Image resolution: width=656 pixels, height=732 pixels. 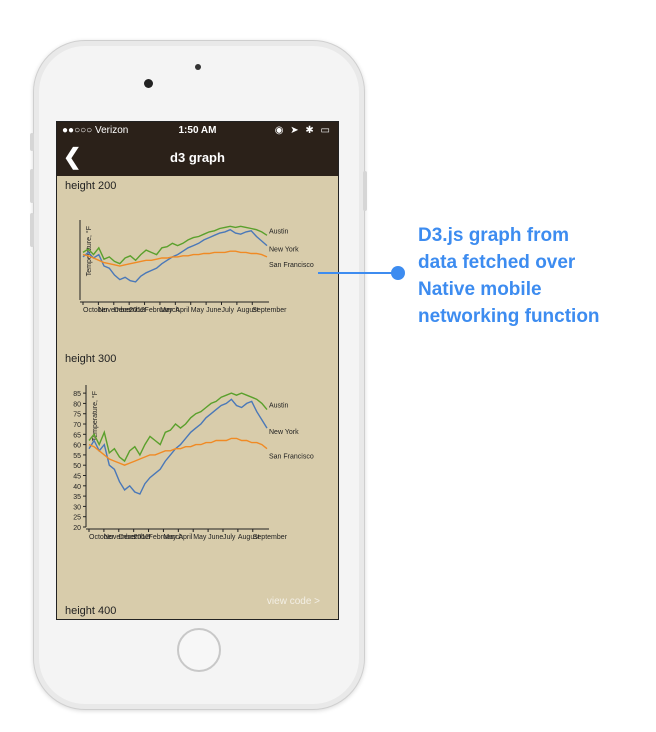 I want to click on clock: 1:50 AM, so click(x=197, y=130).